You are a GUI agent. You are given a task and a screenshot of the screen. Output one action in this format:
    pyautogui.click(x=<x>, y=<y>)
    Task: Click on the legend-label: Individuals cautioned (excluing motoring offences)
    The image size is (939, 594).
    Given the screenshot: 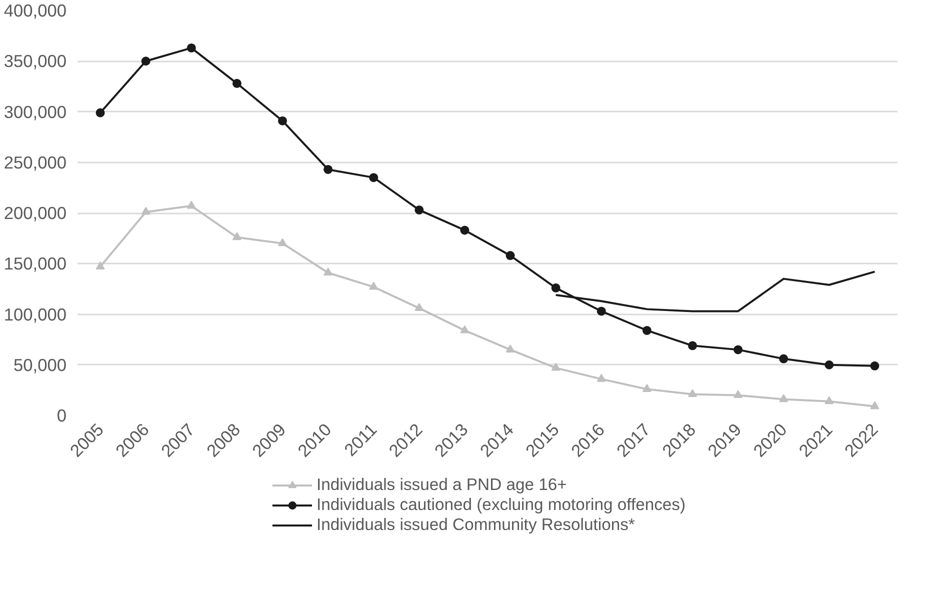 What is the action you would take?
    pyautogui.click(x=501, y=505)
    